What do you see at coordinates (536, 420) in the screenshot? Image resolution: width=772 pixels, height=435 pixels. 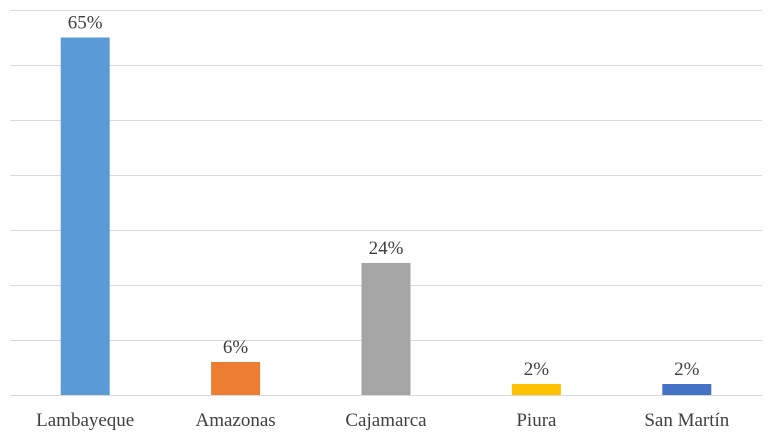 I see `x-tick-label: Piura` at bounding box center [536, 420].